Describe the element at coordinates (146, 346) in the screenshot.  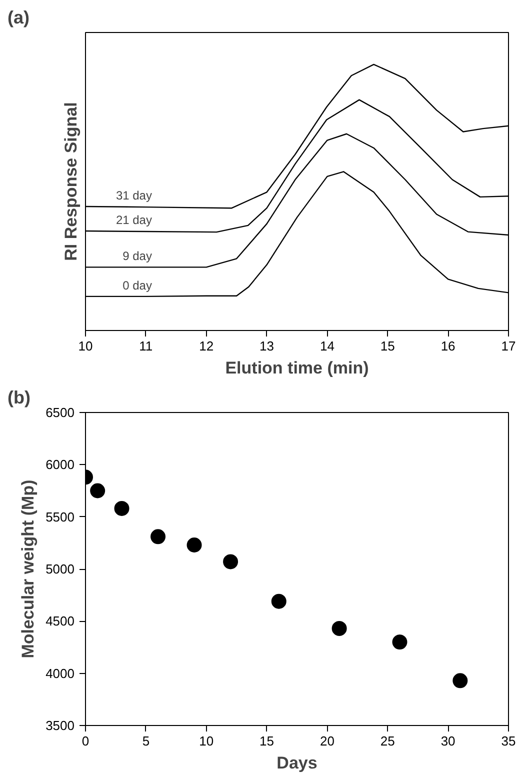
I see `x-tick-label: 11` at that location.